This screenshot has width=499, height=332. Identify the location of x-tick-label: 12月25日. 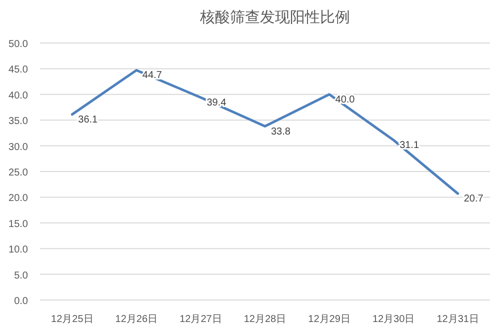
(72, 319).